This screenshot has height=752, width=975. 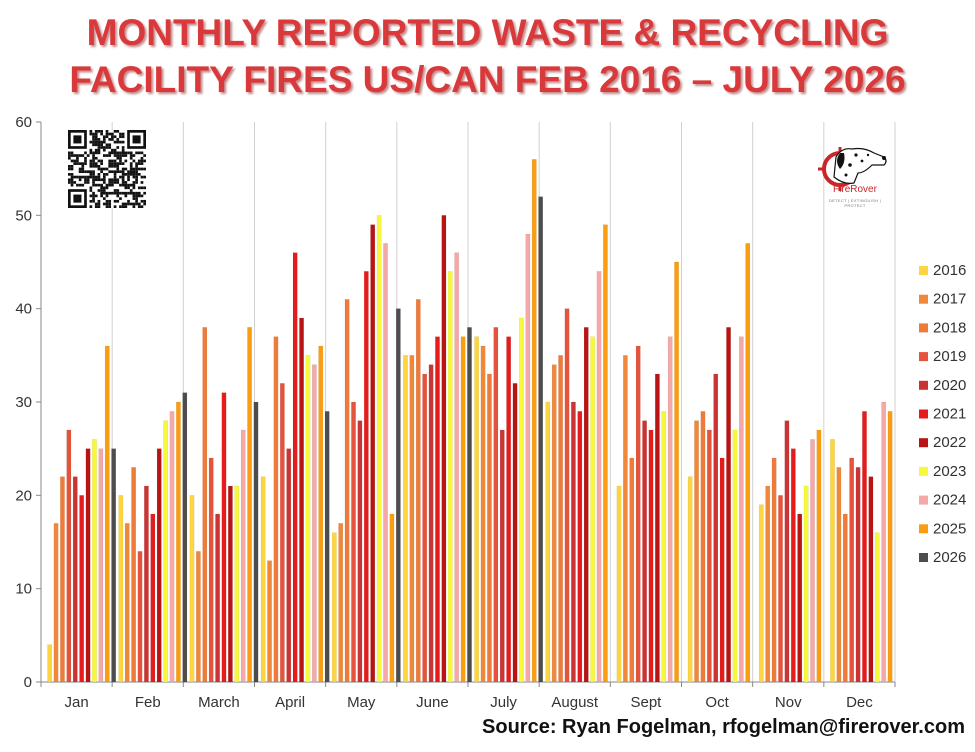 What do you see at coordinates (890, 547) in the screenshot?
I see `bar-2025-dec` at bounding box center [890, 547].